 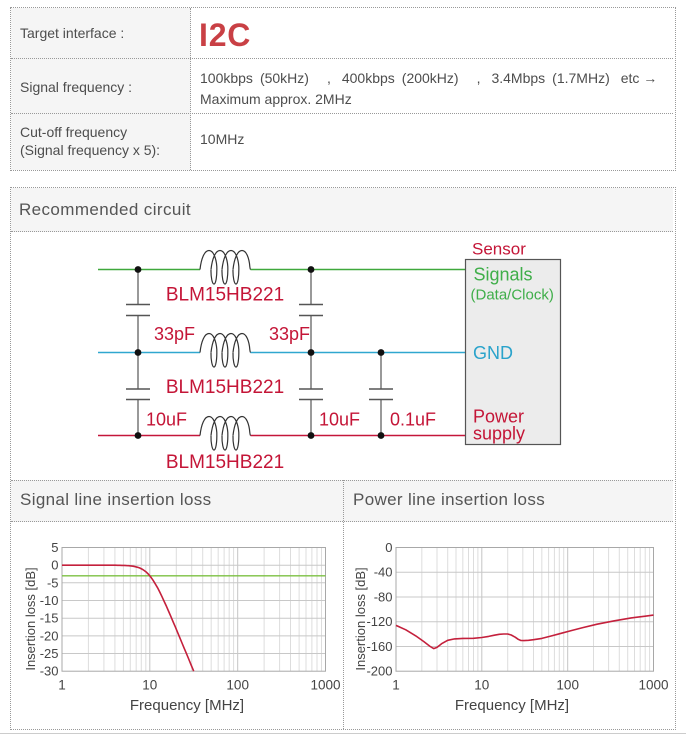 What do you see at coordinates (383, 597) in the screenshot?
I see `svg-text: -80` at bounding box center [383, 597].